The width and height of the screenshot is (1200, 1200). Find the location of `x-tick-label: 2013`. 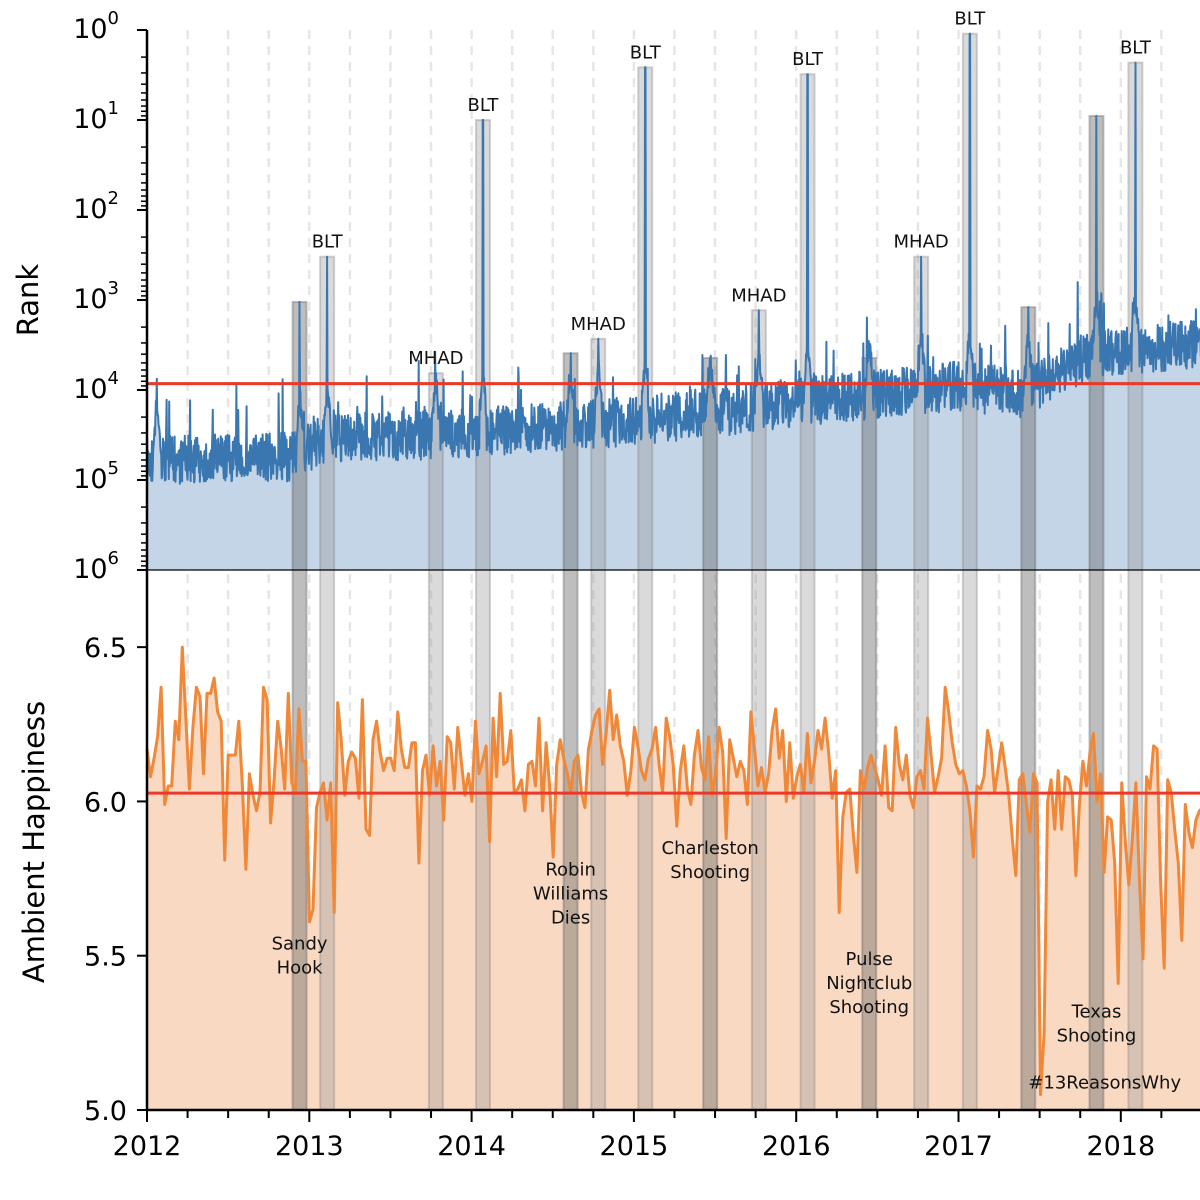

x-tick-label: 2013 is located at coordinates (309, 1146).